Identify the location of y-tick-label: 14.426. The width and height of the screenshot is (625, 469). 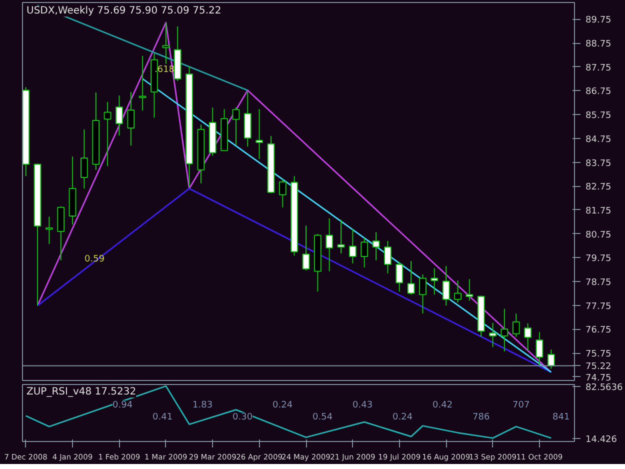
(602, 439).